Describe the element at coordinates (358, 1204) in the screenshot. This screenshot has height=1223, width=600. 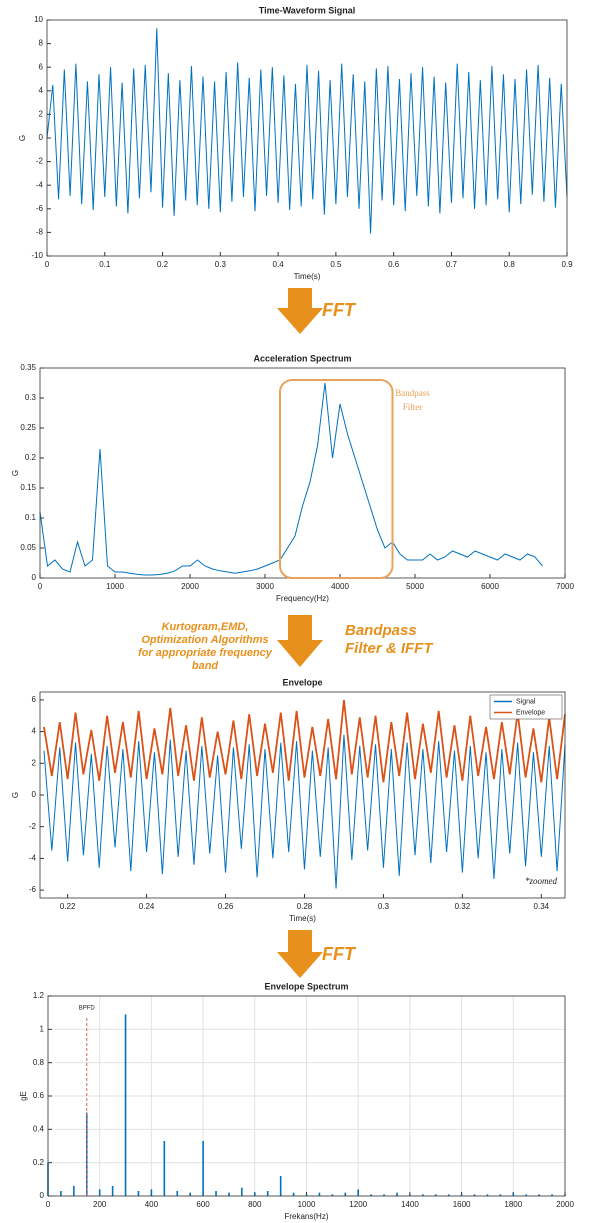
I see `x-tick-label: 1200` at that location.